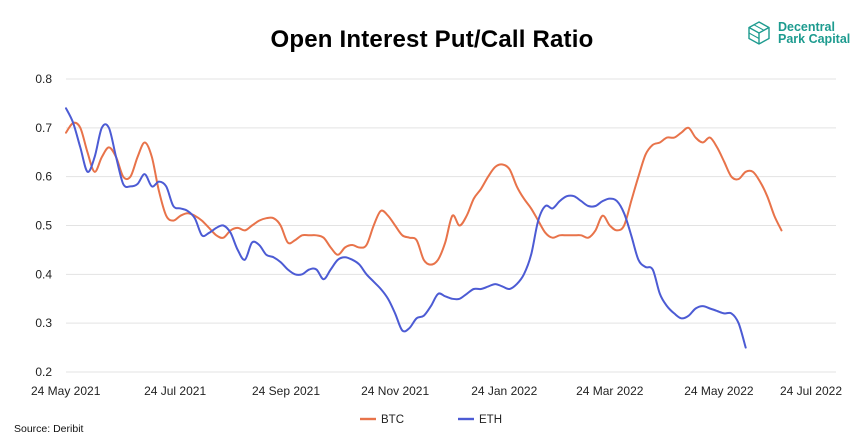 The image size is (864, 447). I want to click on source-note: Source: Deribit, so click(49, 429).